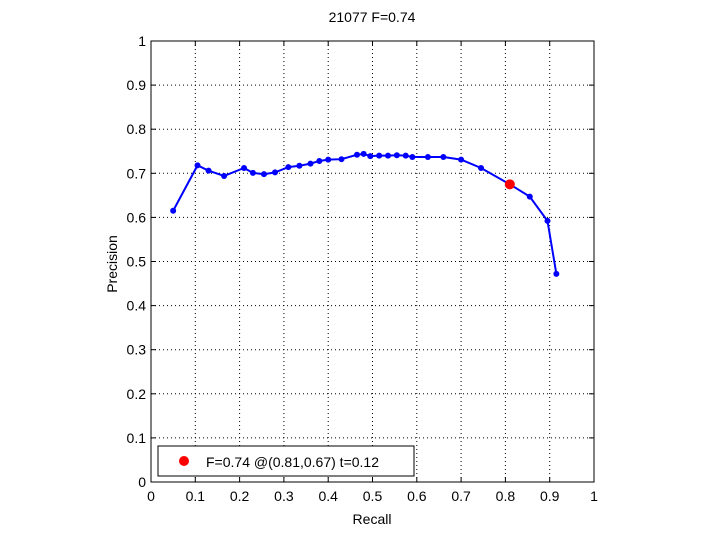  I want to click on y-tick-label: 0.7, so click(137, 173).